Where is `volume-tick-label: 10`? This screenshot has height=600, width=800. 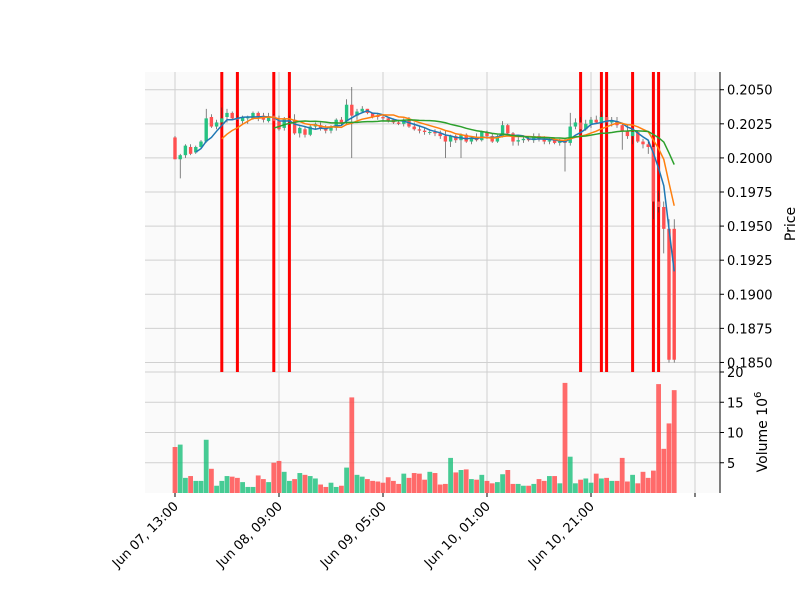 volume-tick-label: 10 is located at coordinates (735, 434).